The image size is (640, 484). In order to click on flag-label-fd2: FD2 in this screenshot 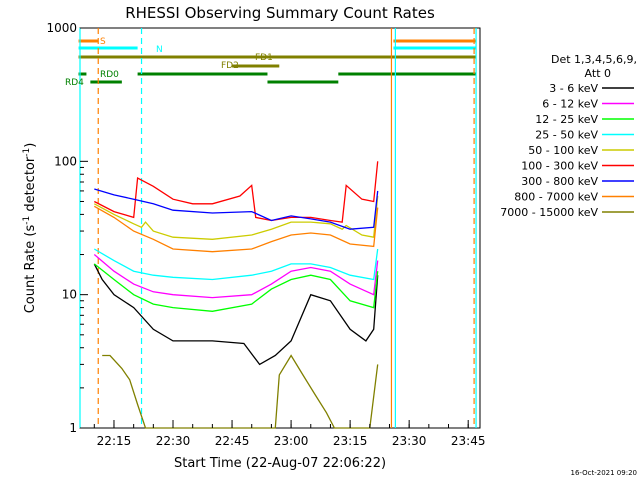, I will do `click(230, 66)`.